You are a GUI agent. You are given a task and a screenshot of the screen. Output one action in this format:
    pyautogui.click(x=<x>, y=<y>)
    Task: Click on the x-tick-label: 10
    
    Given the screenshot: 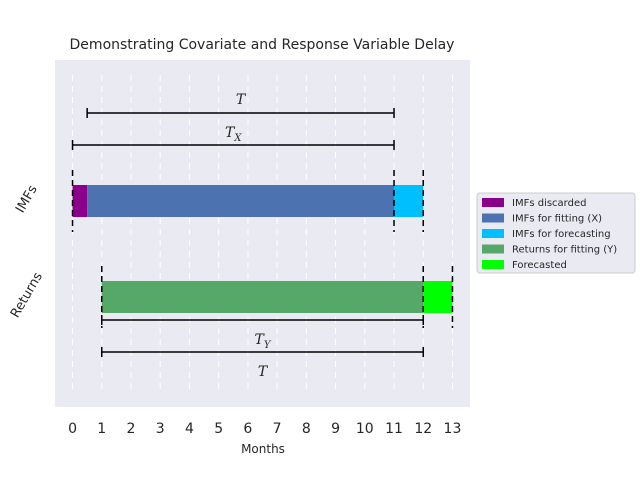 What is the action you would take?
    pyautogui.click(x=365, y=429)
    